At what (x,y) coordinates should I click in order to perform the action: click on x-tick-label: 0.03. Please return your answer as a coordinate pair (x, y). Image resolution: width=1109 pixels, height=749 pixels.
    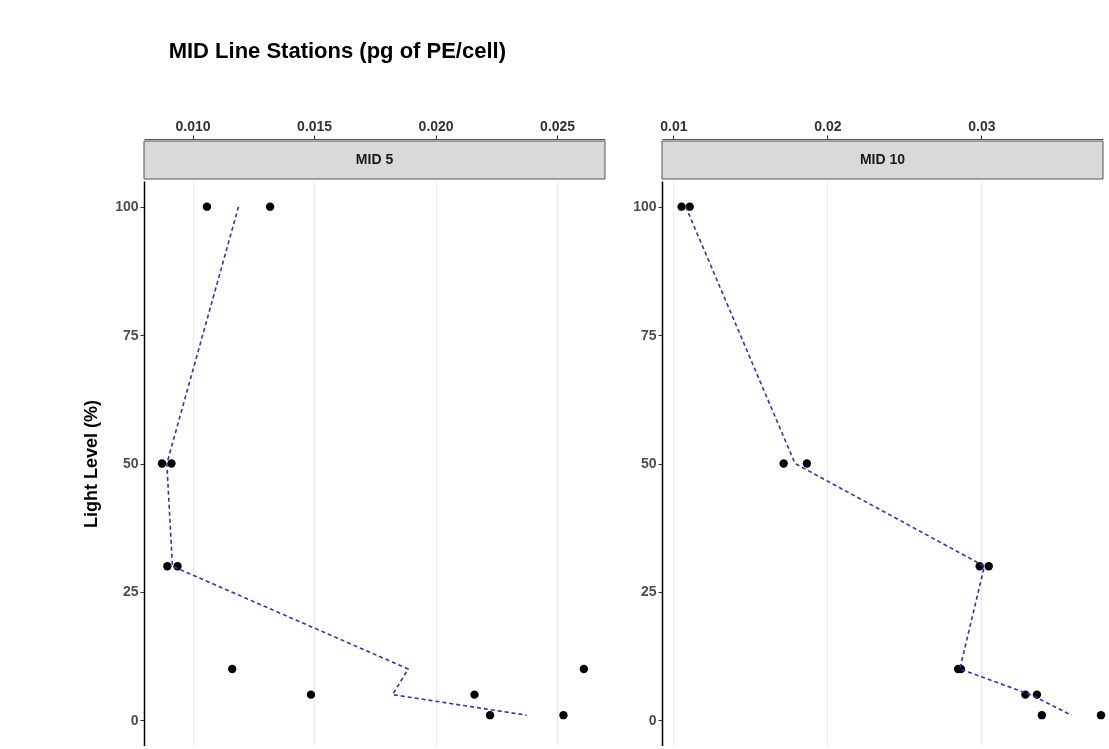
    Looking at the image, I should click on (982, 125).